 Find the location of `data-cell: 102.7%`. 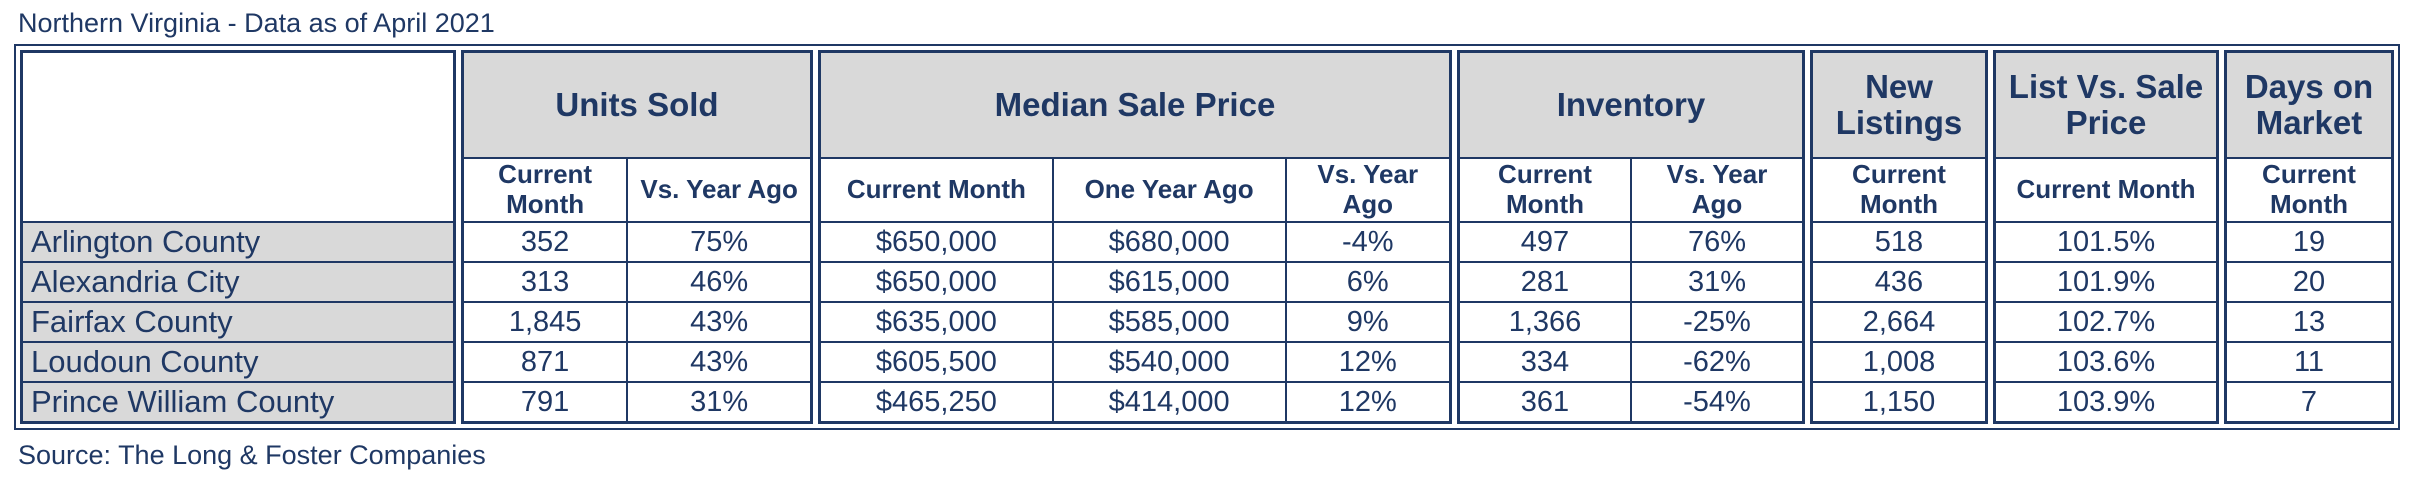

data-cell: 102.7% is located at coordinates (2106, 322).